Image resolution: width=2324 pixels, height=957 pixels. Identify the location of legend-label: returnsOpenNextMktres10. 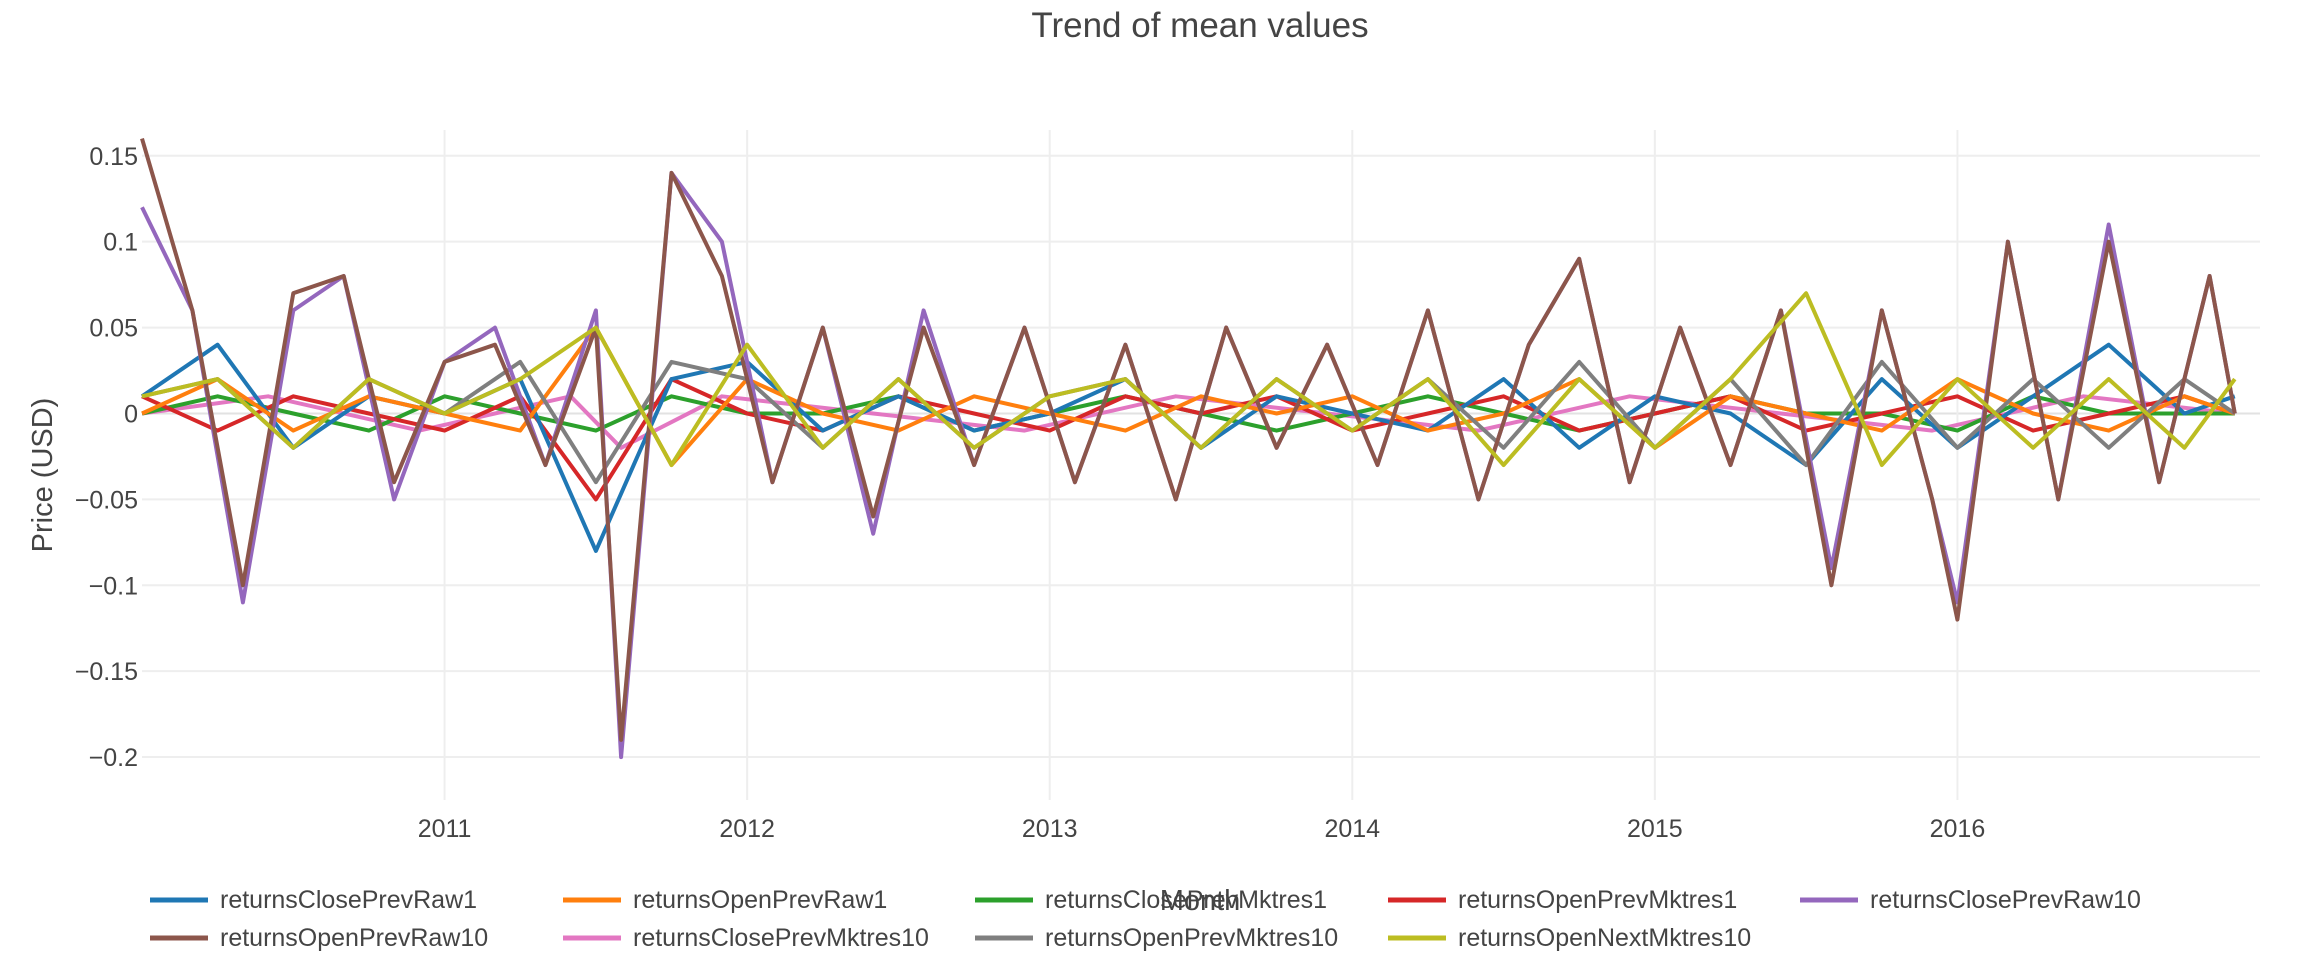
(1604, 938).